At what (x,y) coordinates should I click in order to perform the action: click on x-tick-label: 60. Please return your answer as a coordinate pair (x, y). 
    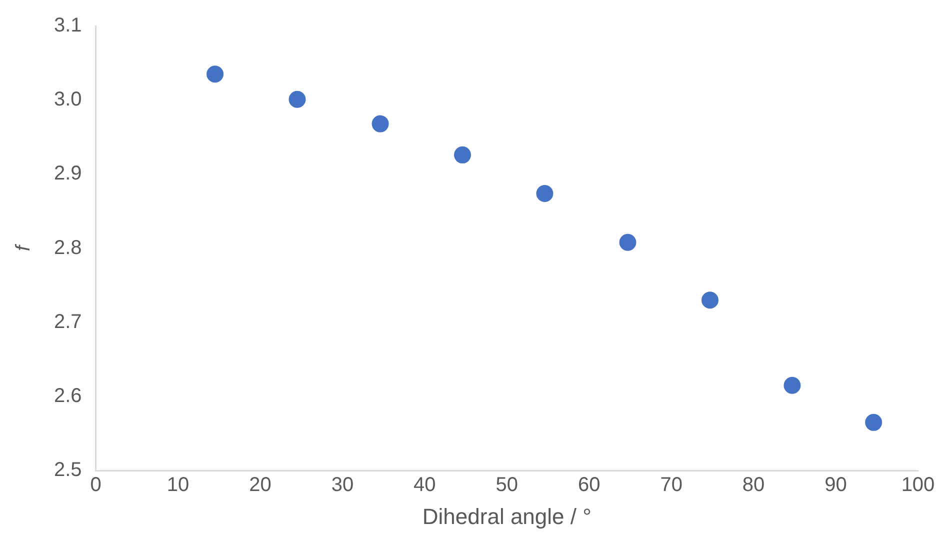
    Looking at the image, I should click on (589, 485).